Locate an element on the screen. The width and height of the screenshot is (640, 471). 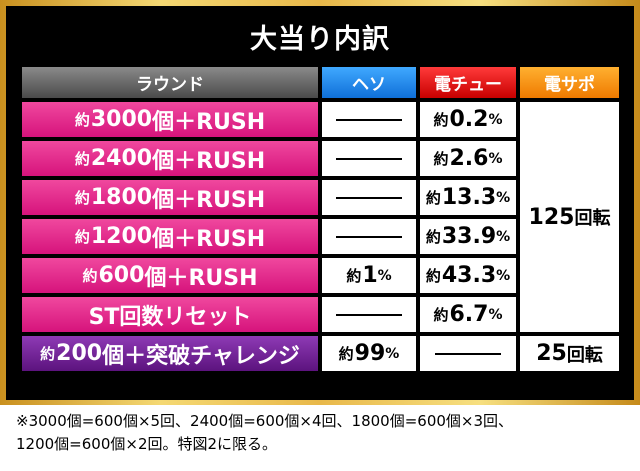
round-label: ST回数リセット is located at coordinates (170, 317).